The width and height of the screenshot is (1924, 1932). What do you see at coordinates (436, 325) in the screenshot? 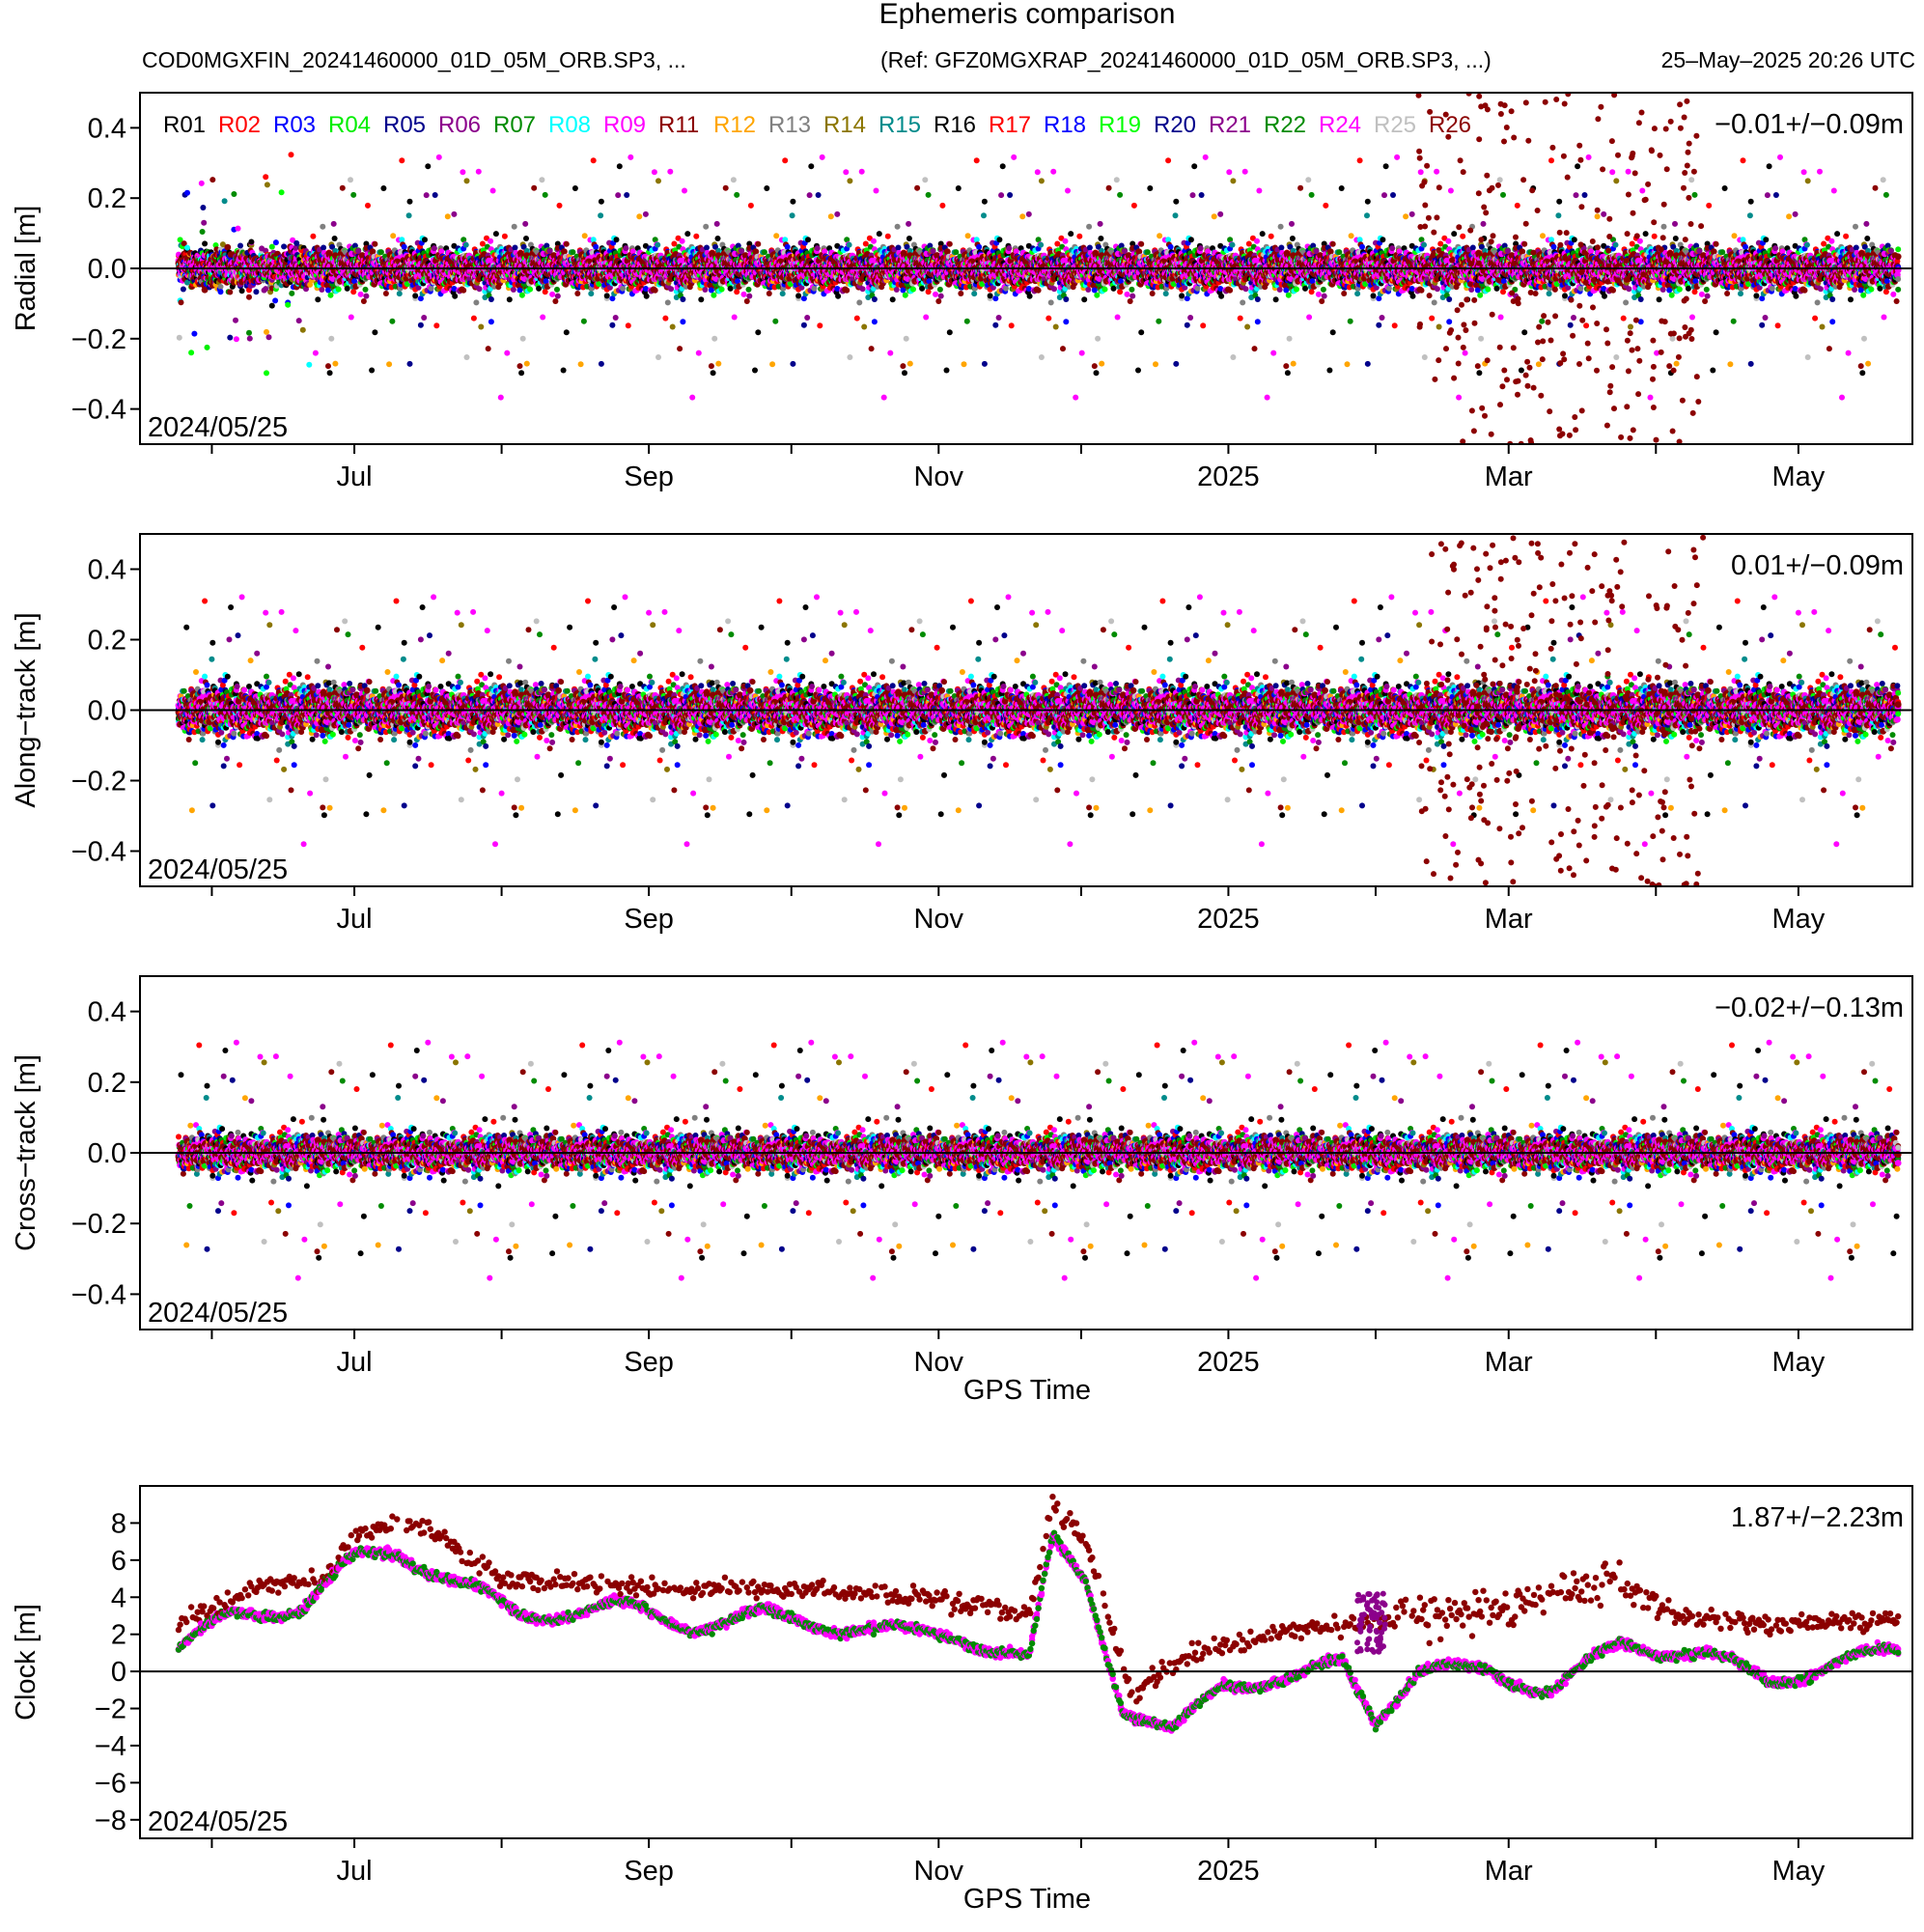
I see `point-R02` at bounding box center [436, 325].